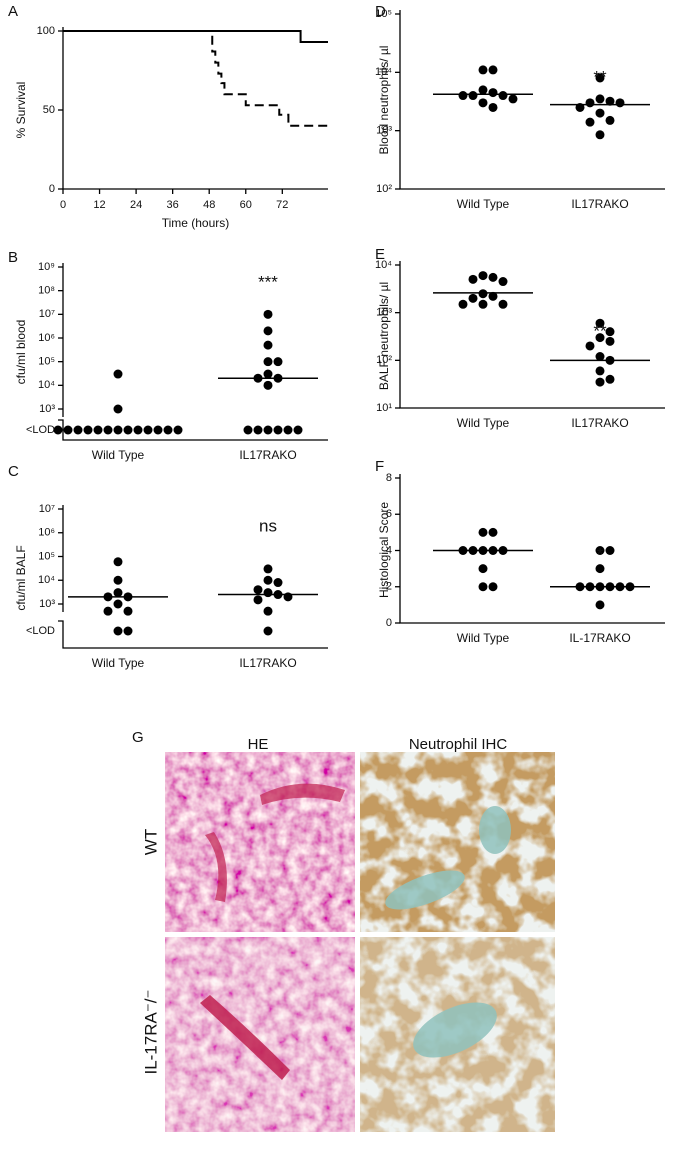  What do you see at coordinates (380, 254) in the screenshot?
I see `panel-letter: E` at bounding box center [380, 254].